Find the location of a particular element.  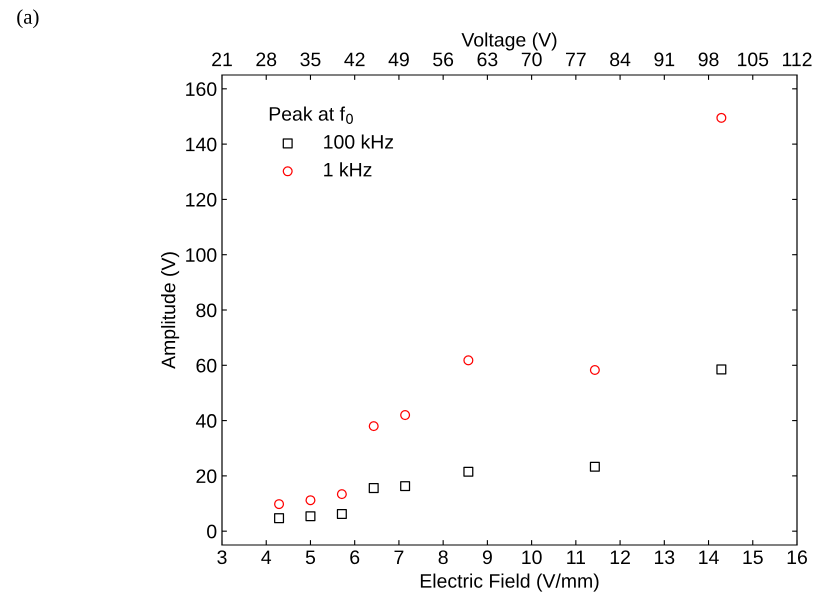

x-axis-title: Electric Field (V/mm) is located at coordinates (509, 583).